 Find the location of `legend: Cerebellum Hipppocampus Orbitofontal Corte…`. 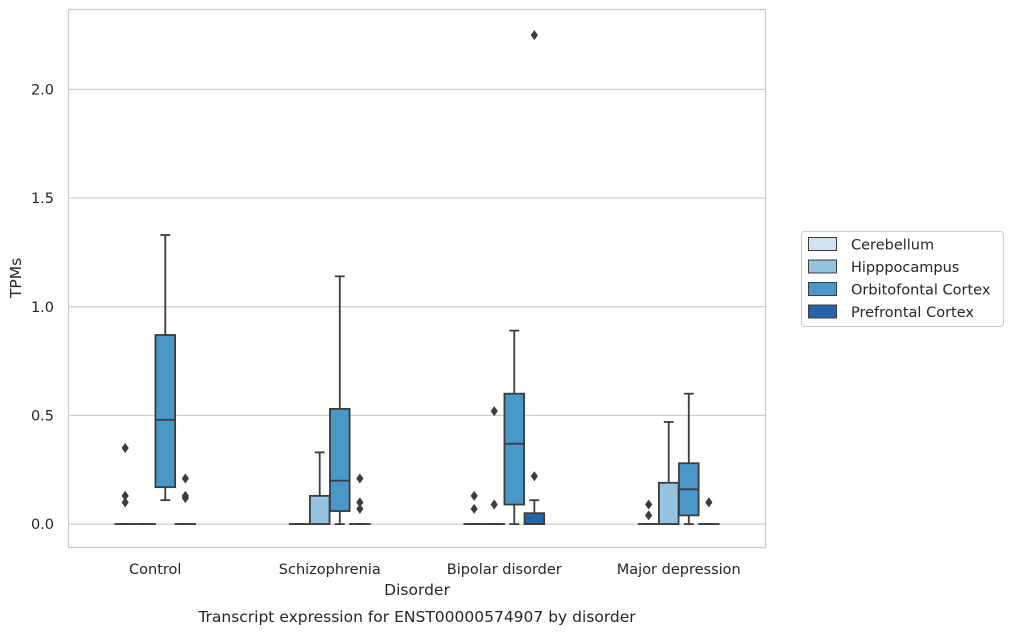

legend: Cerebellum Hipppocampus Orbitofontal Corte… is located at coordinates (902, 279).